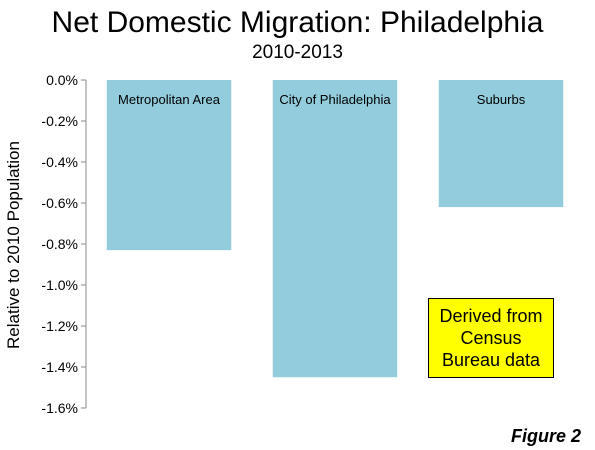 This screenshot has height=450, width=595. What do you see at coordinates (59, 367) in the screenshot?
I see `y-tick-label: -1.4%` at bounding box center [59, 367].